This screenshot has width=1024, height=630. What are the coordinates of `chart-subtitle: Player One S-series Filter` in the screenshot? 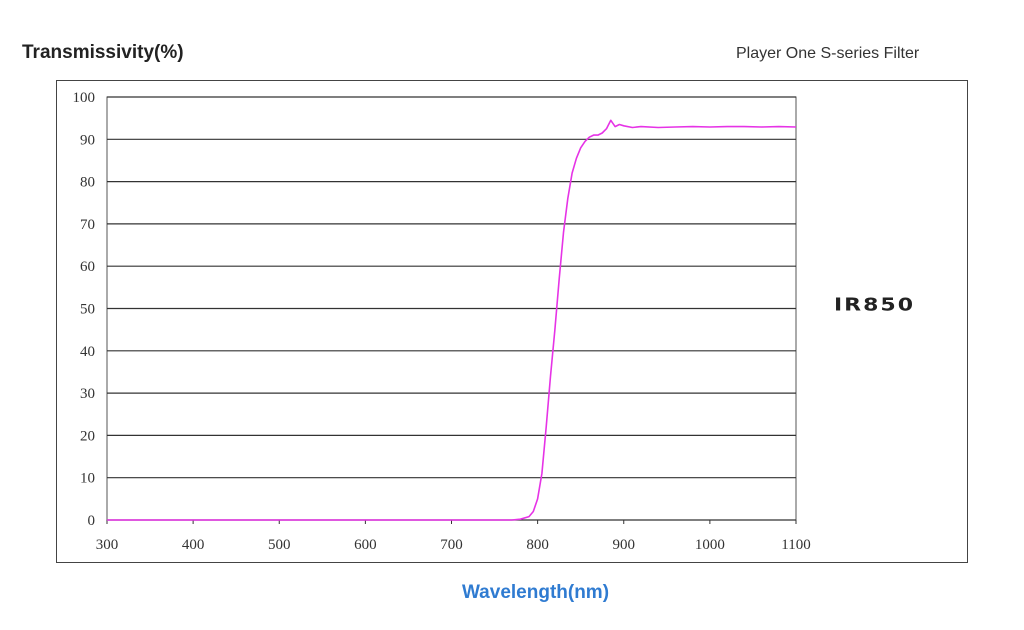 It's located at (828, 53).